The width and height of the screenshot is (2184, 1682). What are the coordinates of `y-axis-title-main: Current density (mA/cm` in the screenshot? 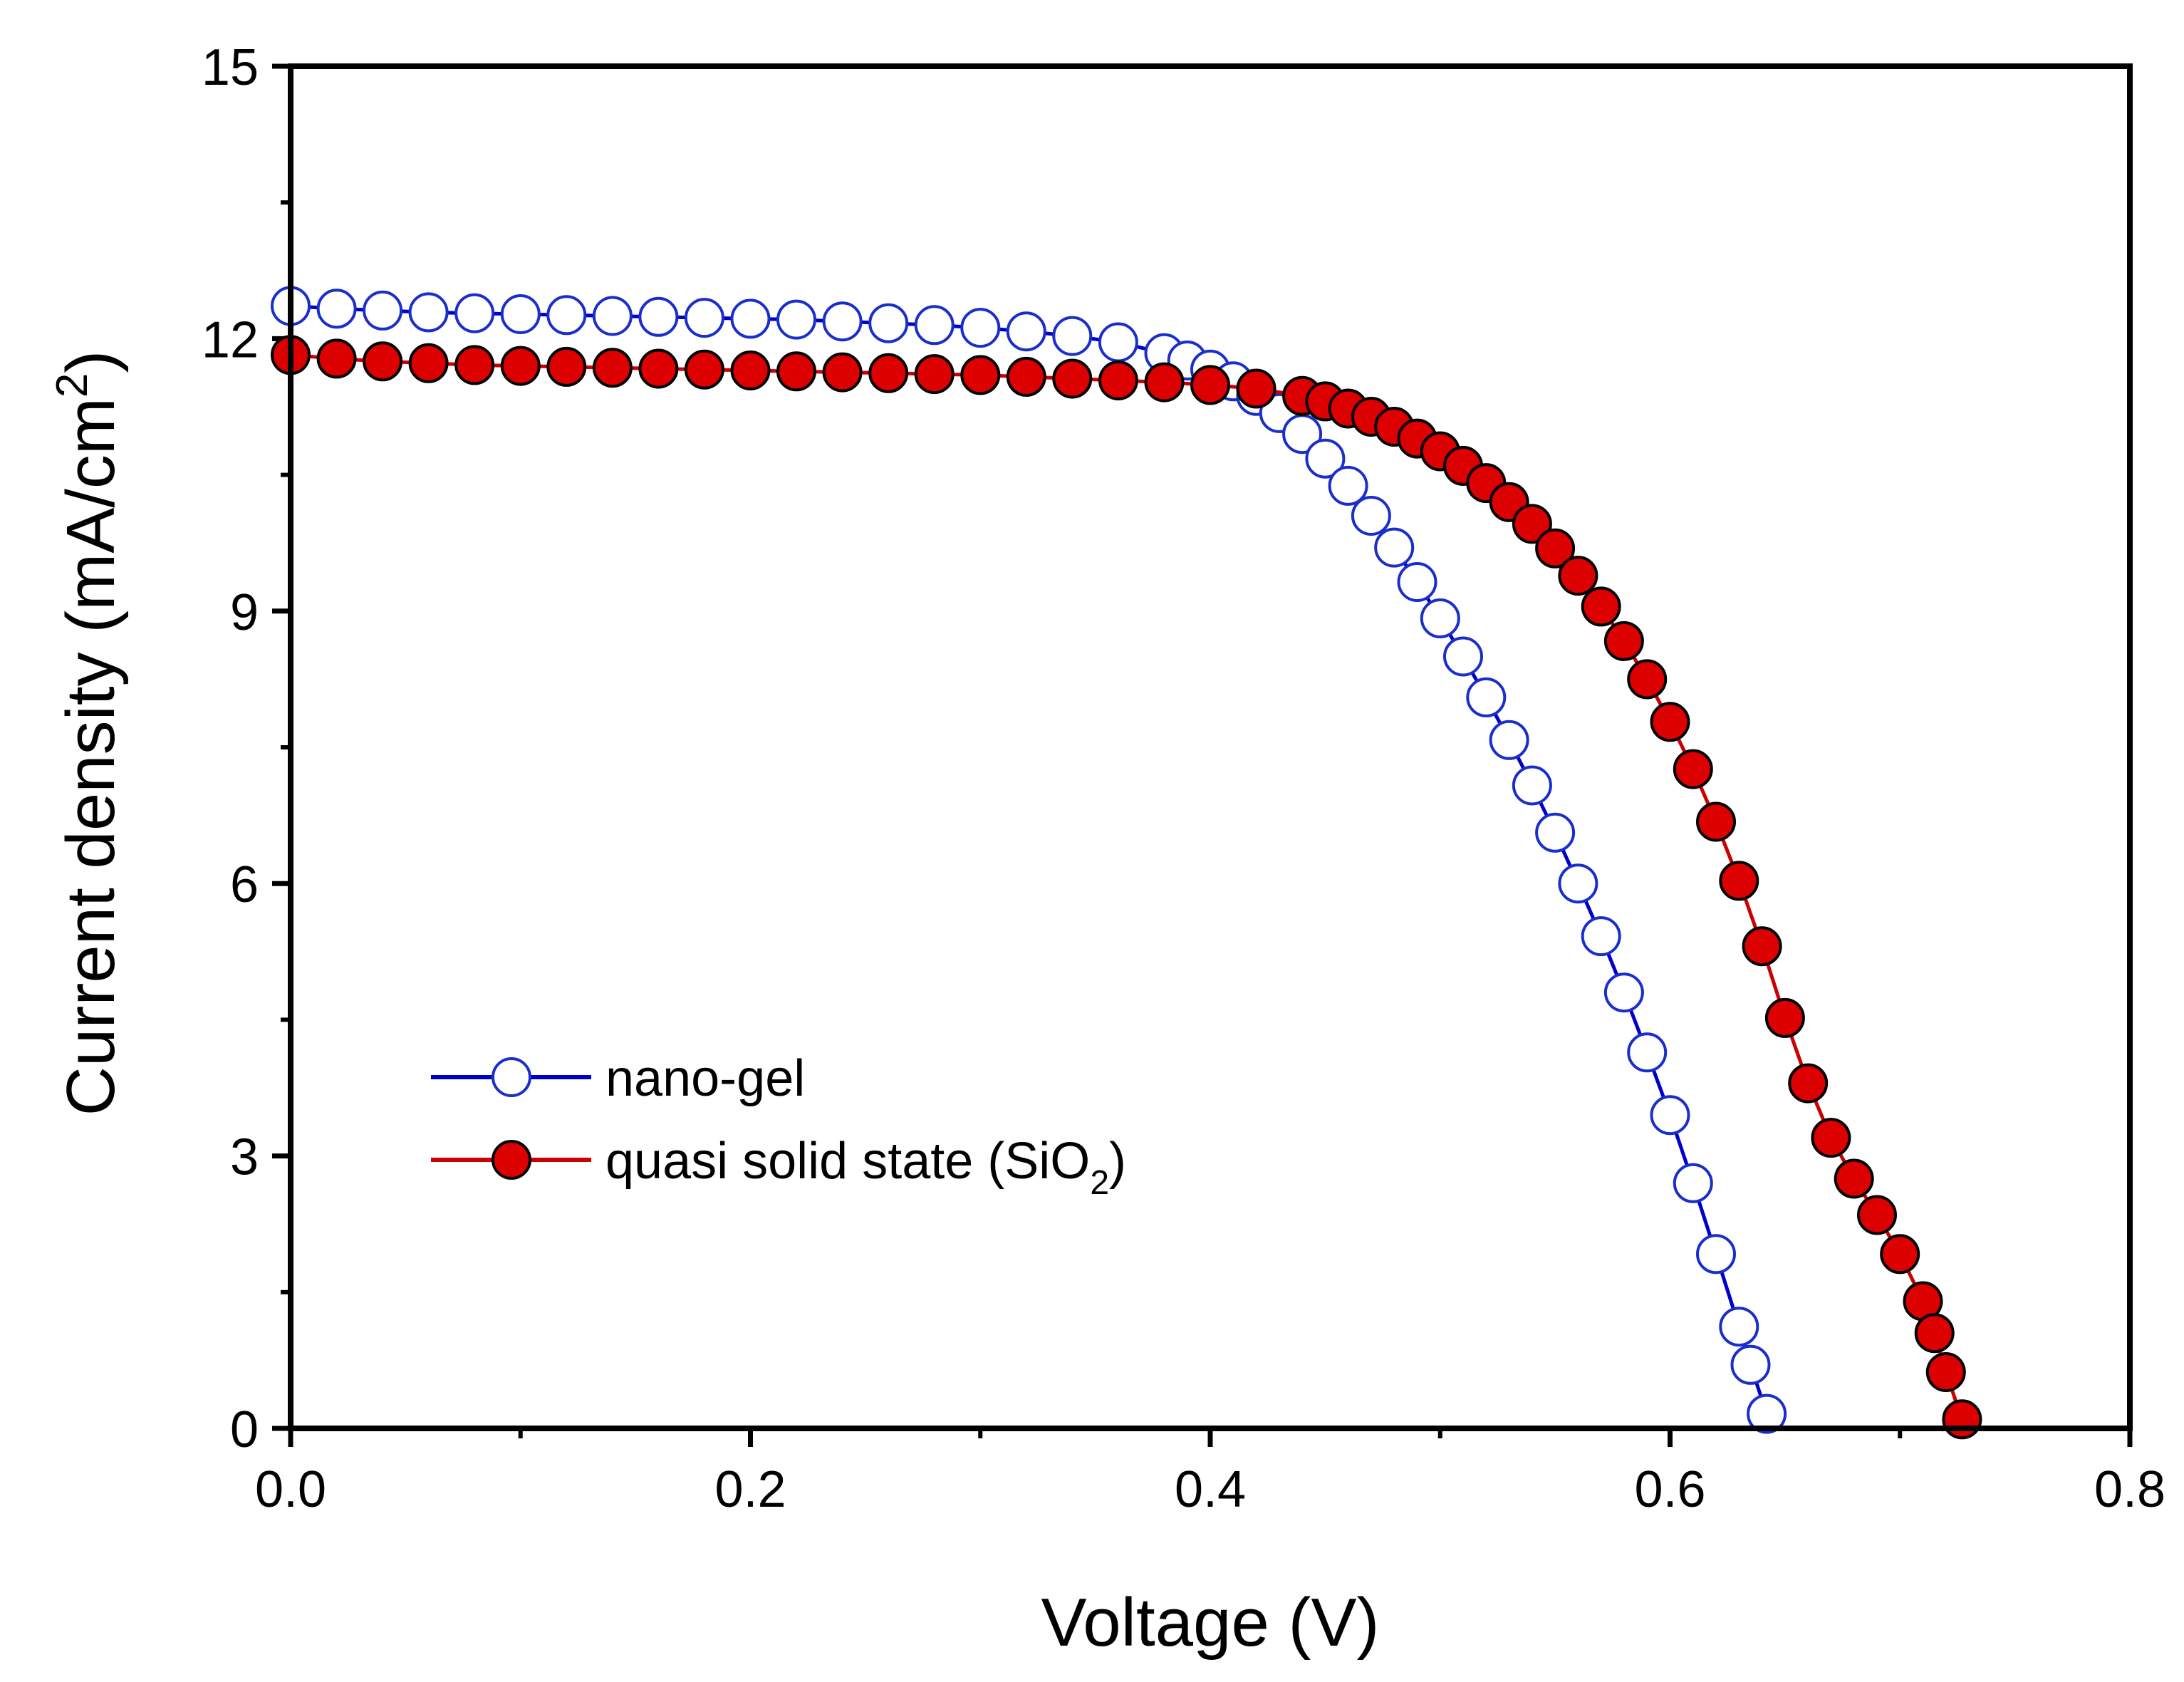 It's located at (91, 757).